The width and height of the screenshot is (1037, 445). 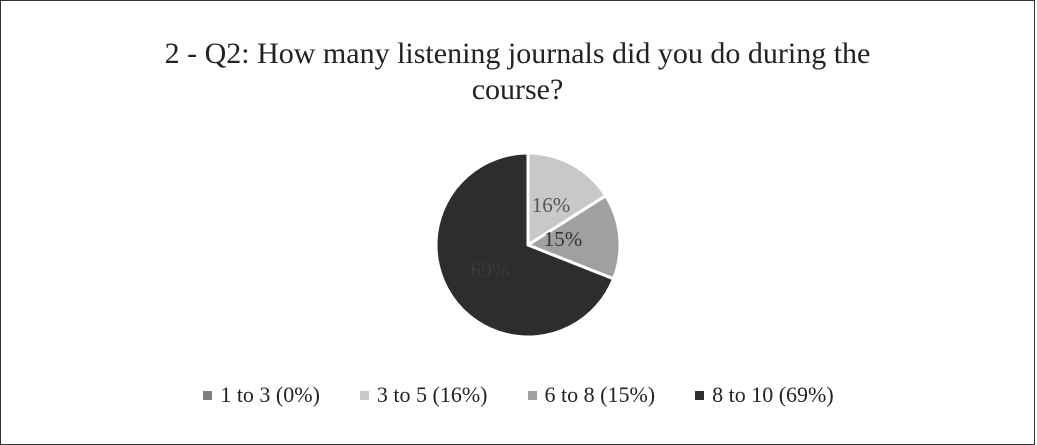 I want to click on legend-label: 8 to 10 (69%), so click(x=773, y=394).